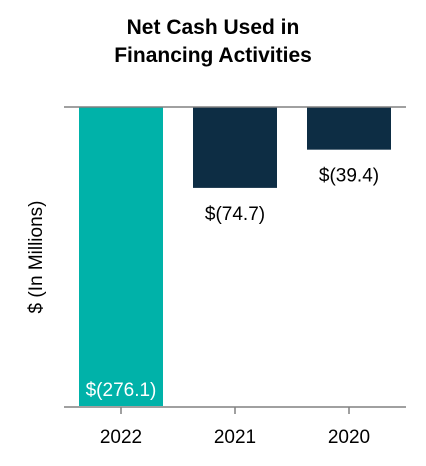 This screenshot has height=466, width=426. What do you see at coordinates (213, 42) in the screenshot?
I see `chart-title: Net Cash Used in Financing Activities` at bounding box center [213, 42].